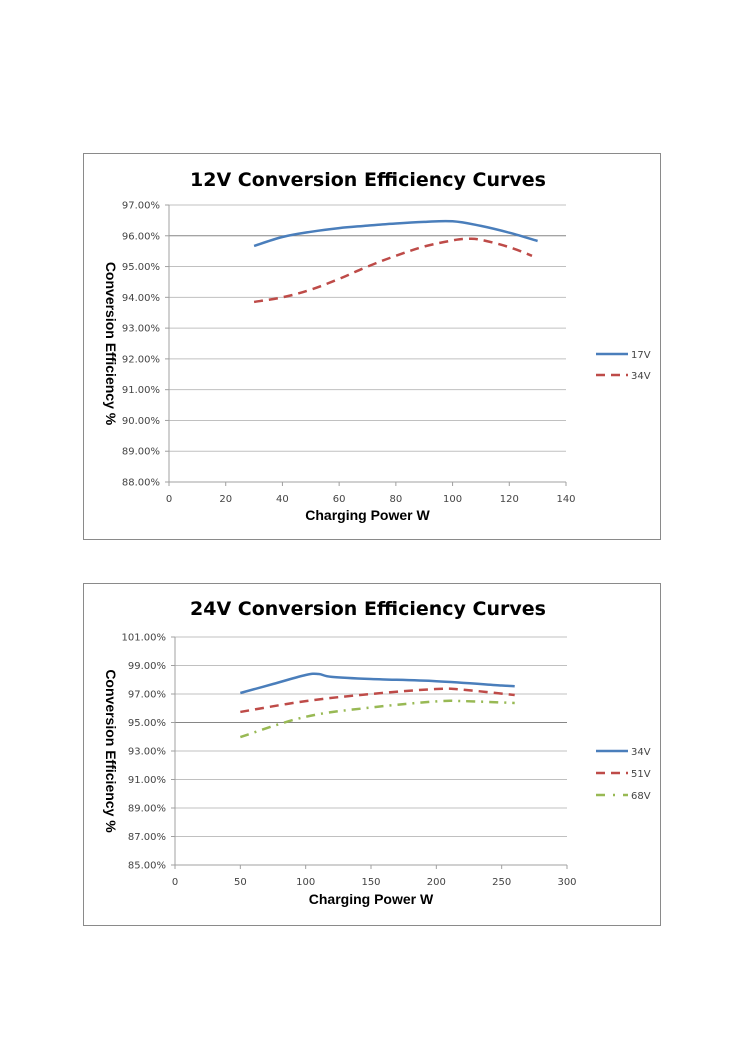 The height and width of the screenshot is (1043, 737). I want to click on x-tick-label: 50, so click(240, 882).